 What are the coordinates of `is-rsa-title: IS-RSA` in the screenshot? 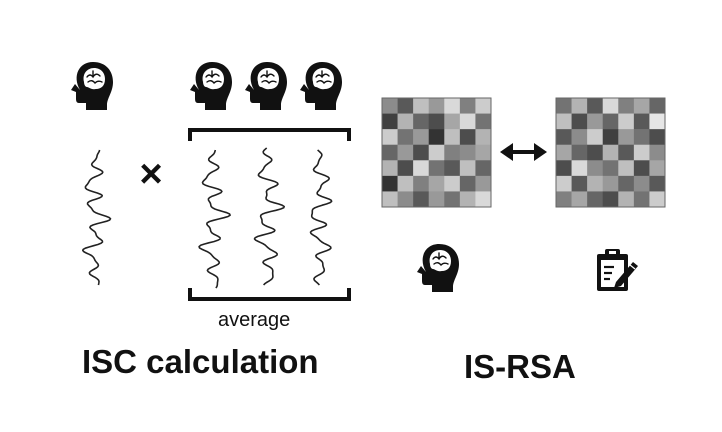 It's located at (520, 366).